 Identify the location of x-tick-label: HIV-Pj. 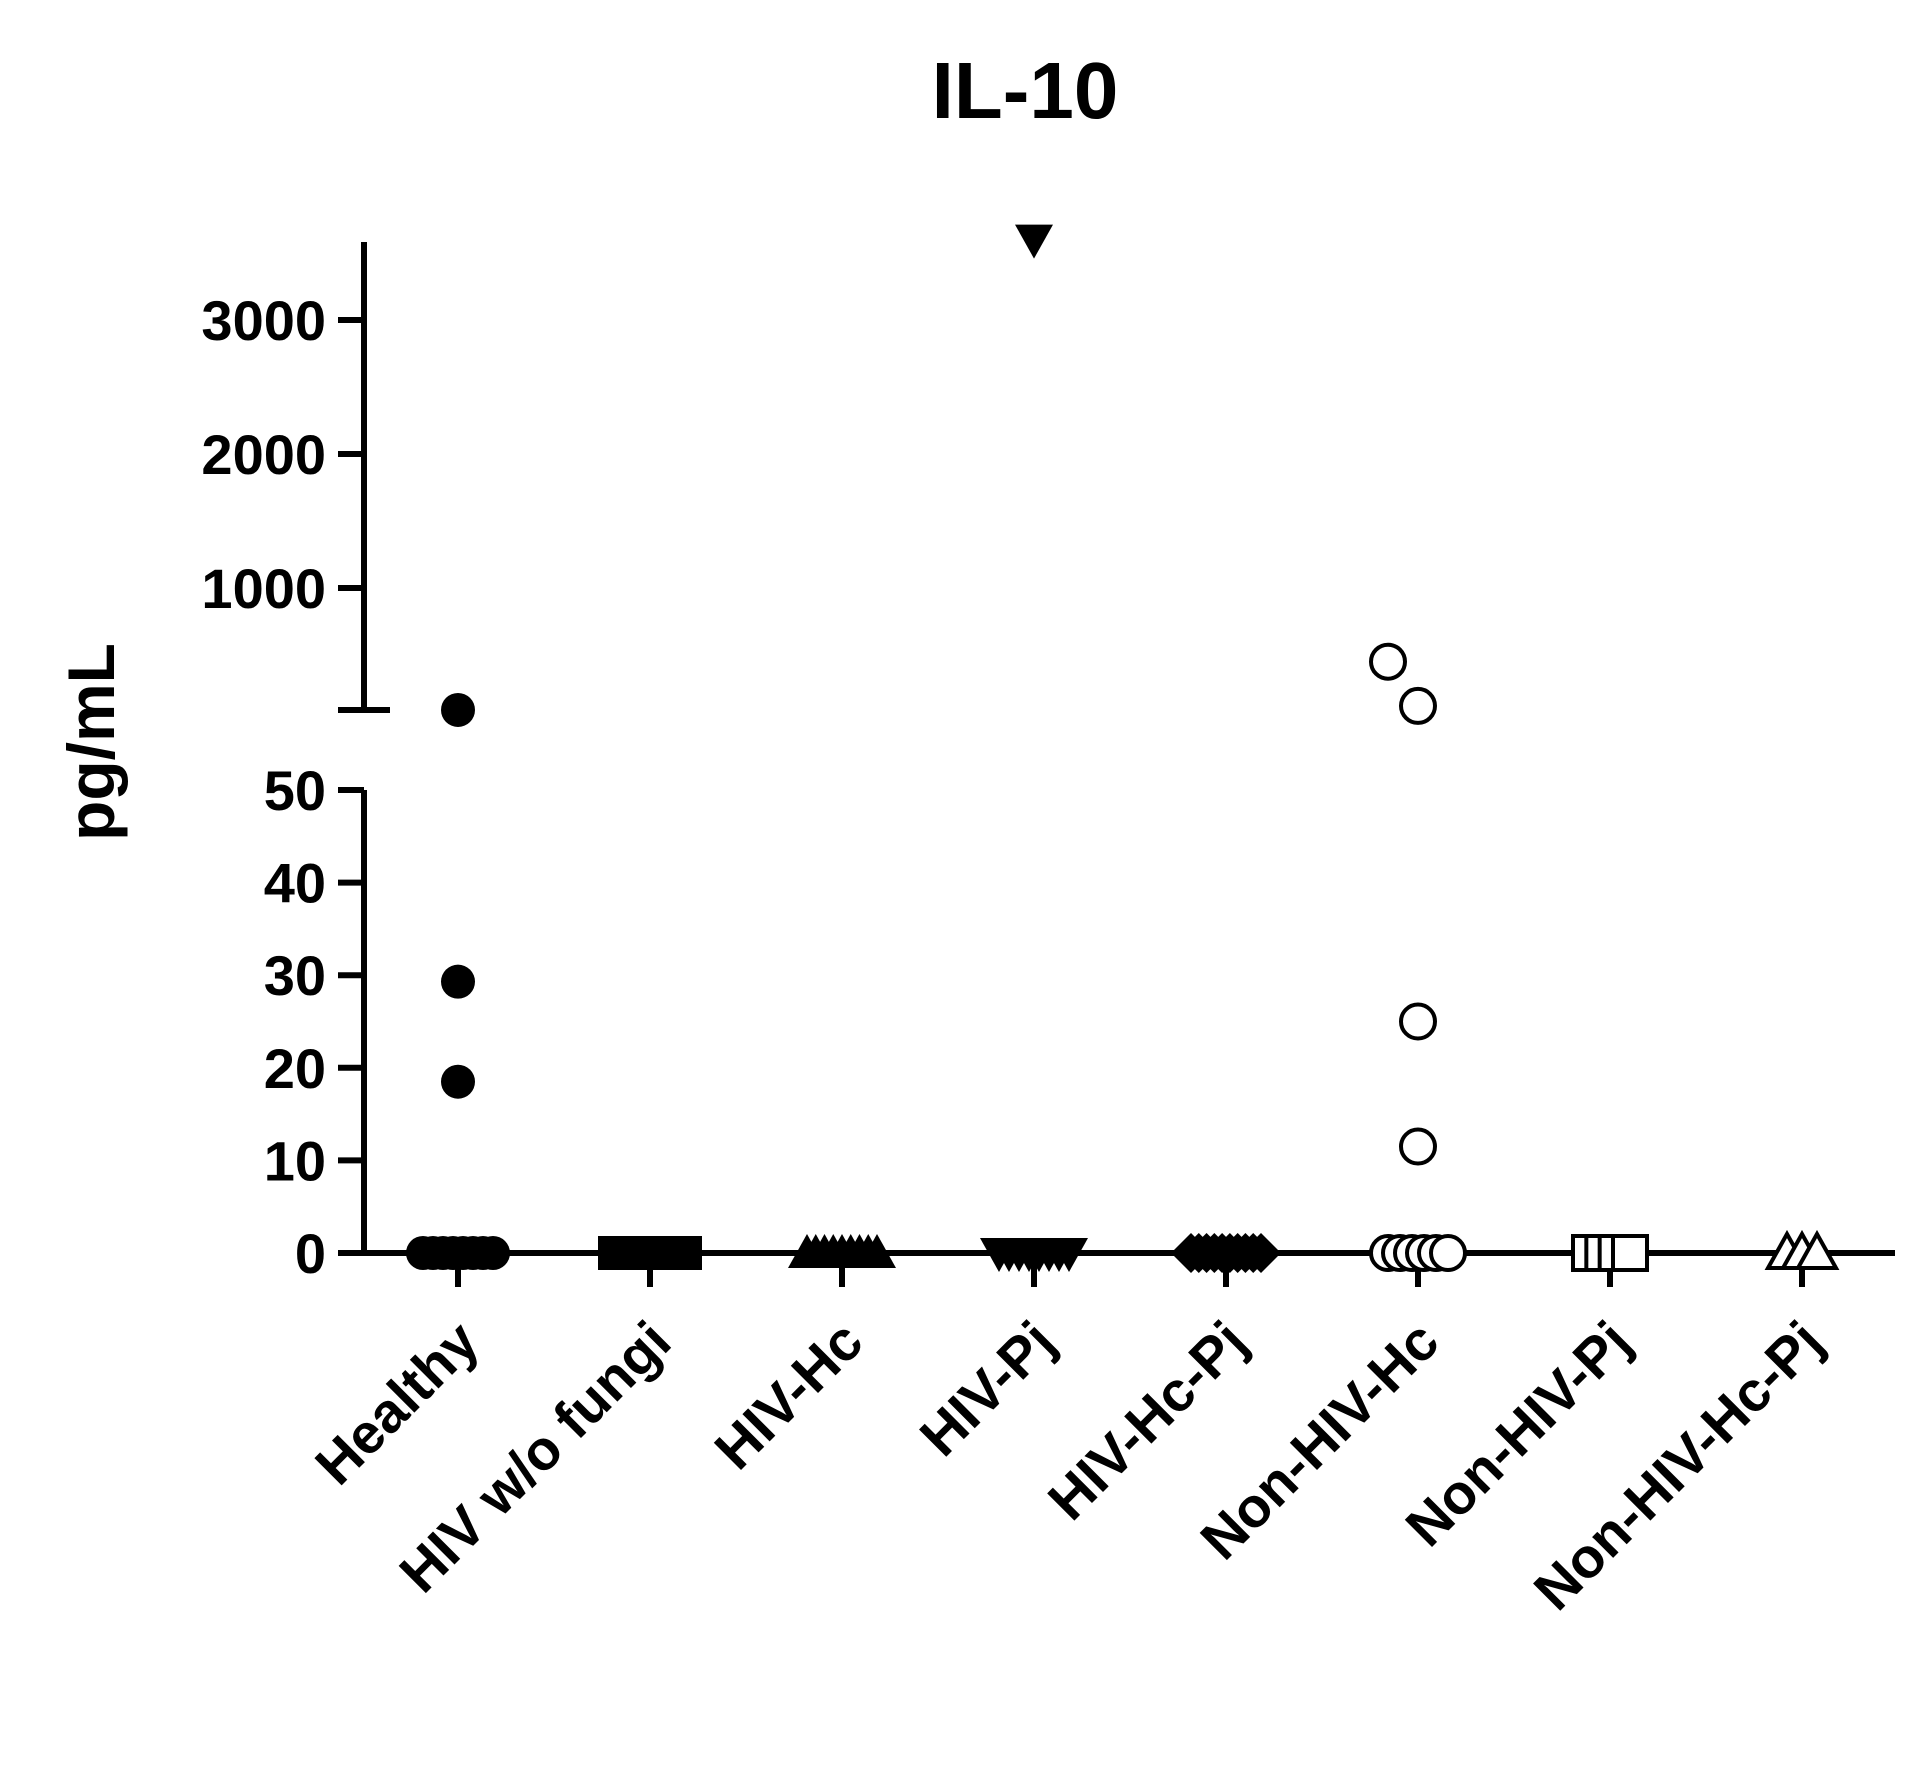
(987, 1388).